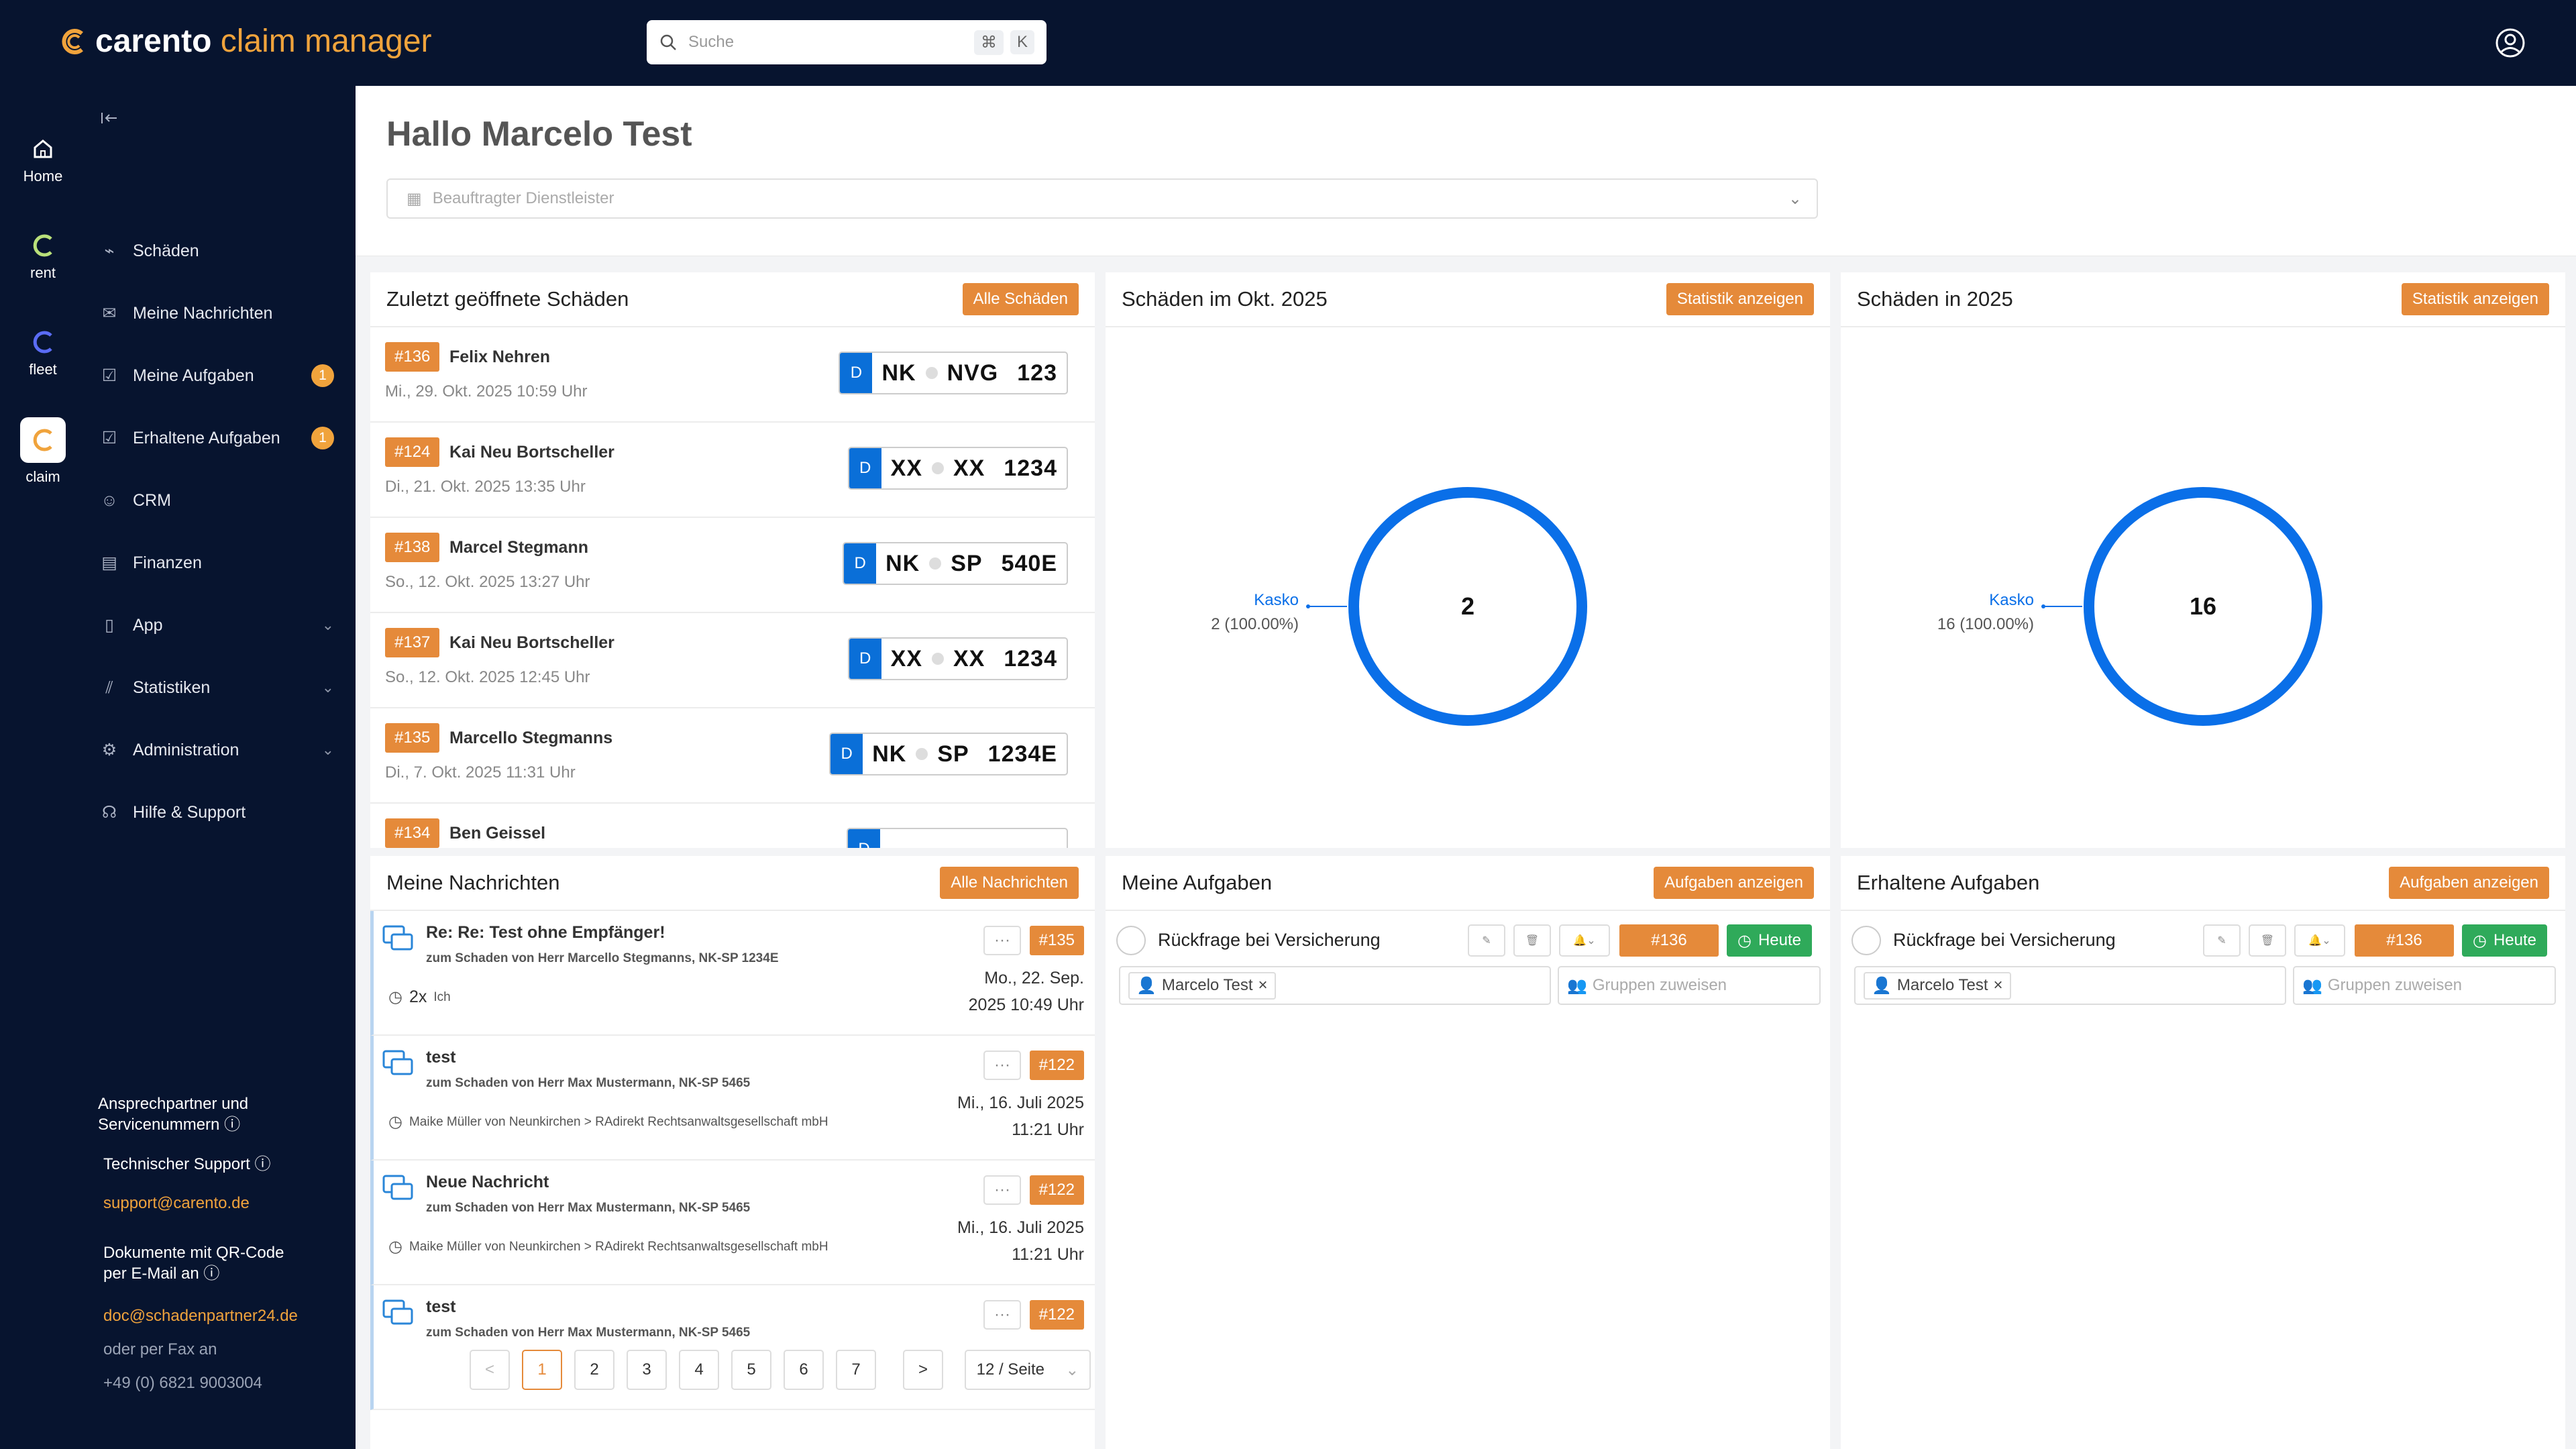  I want to click on claim-id-tag: #135, so click(1056, 940).